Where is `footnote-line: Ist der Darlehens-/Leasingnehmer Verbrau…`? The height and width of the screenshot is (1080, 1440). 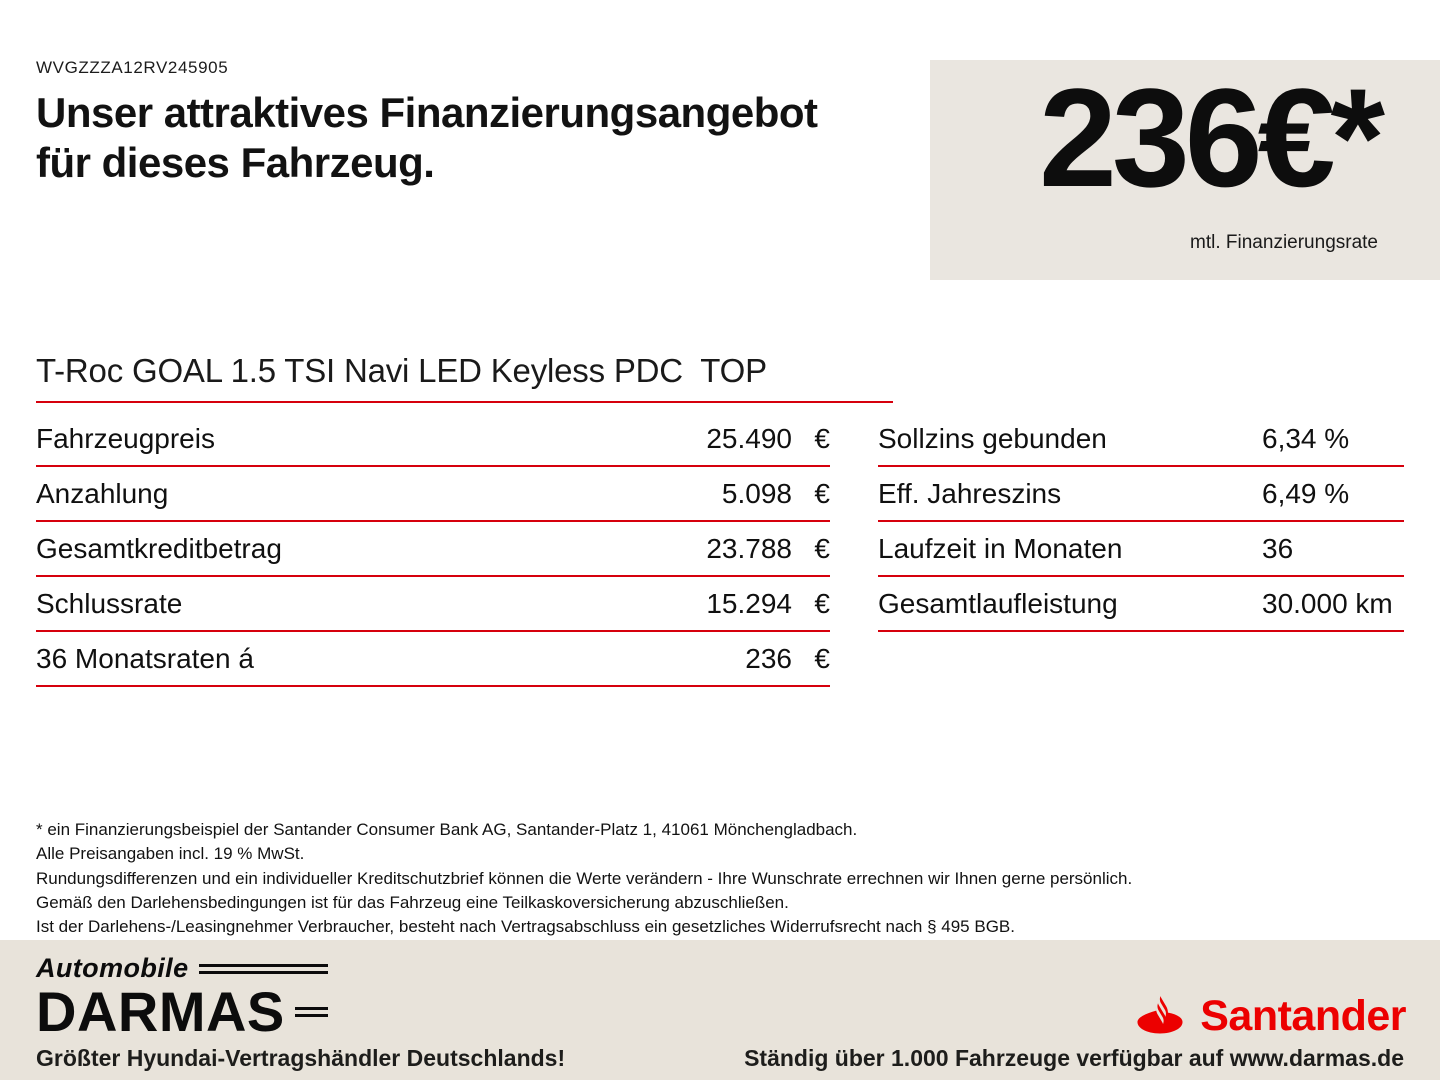 footnote-line: Ist der Darlehens-/Leasingnehmer Verbrau… is located at coordinates (525, 927).